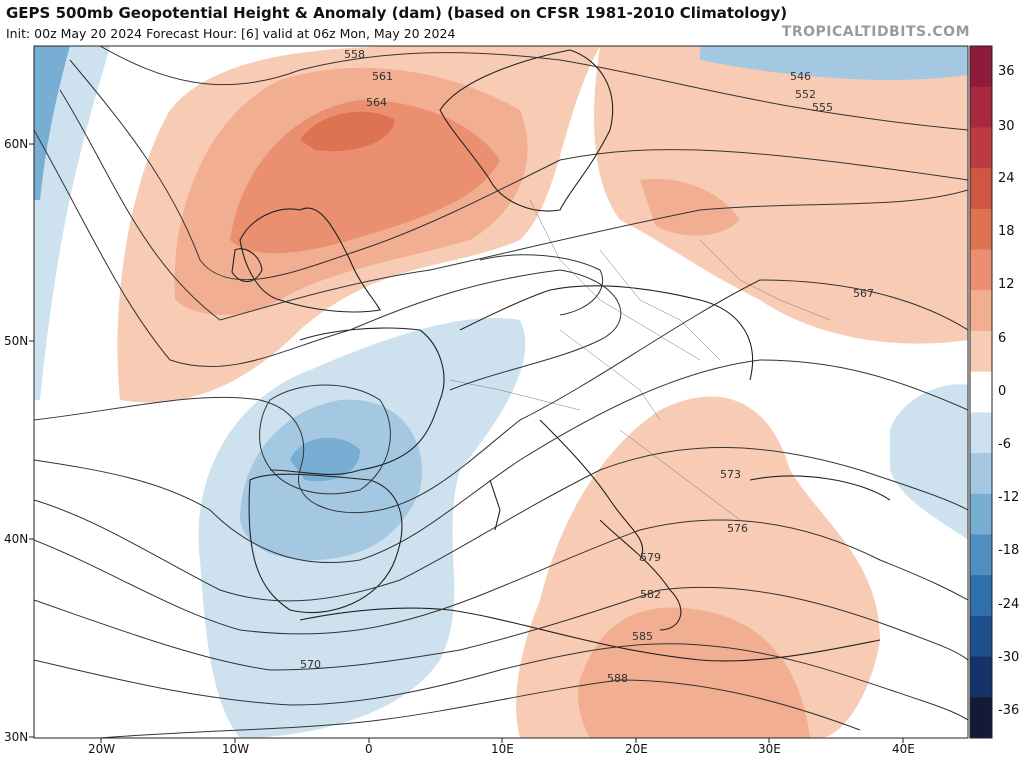 This screenshot has width=1024, height=757. Describe the element at coordinates (903, 749) in the screenshot. I see `lon-label-40e: 40E` at that location.